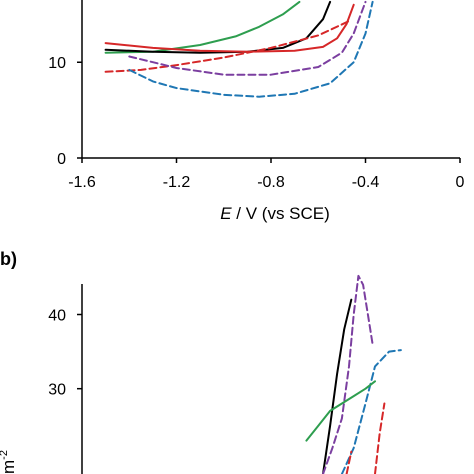 Image resolution: width=474 pixels, height=474 pixels. I want to click on panel-b-y-tick-label: 30, so click(57, 390).